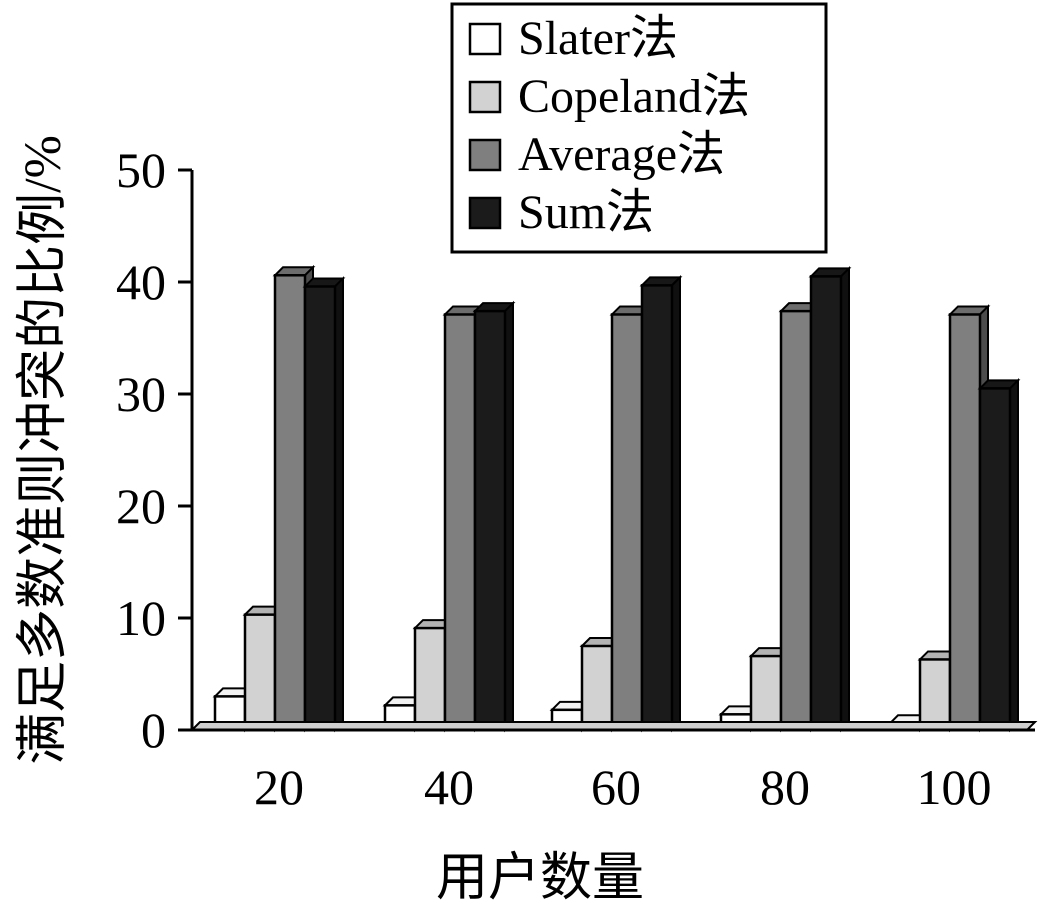  Describe the element at coordinates (449, 787) in the screenshot. I see `x-tick-label: 40` at that location.